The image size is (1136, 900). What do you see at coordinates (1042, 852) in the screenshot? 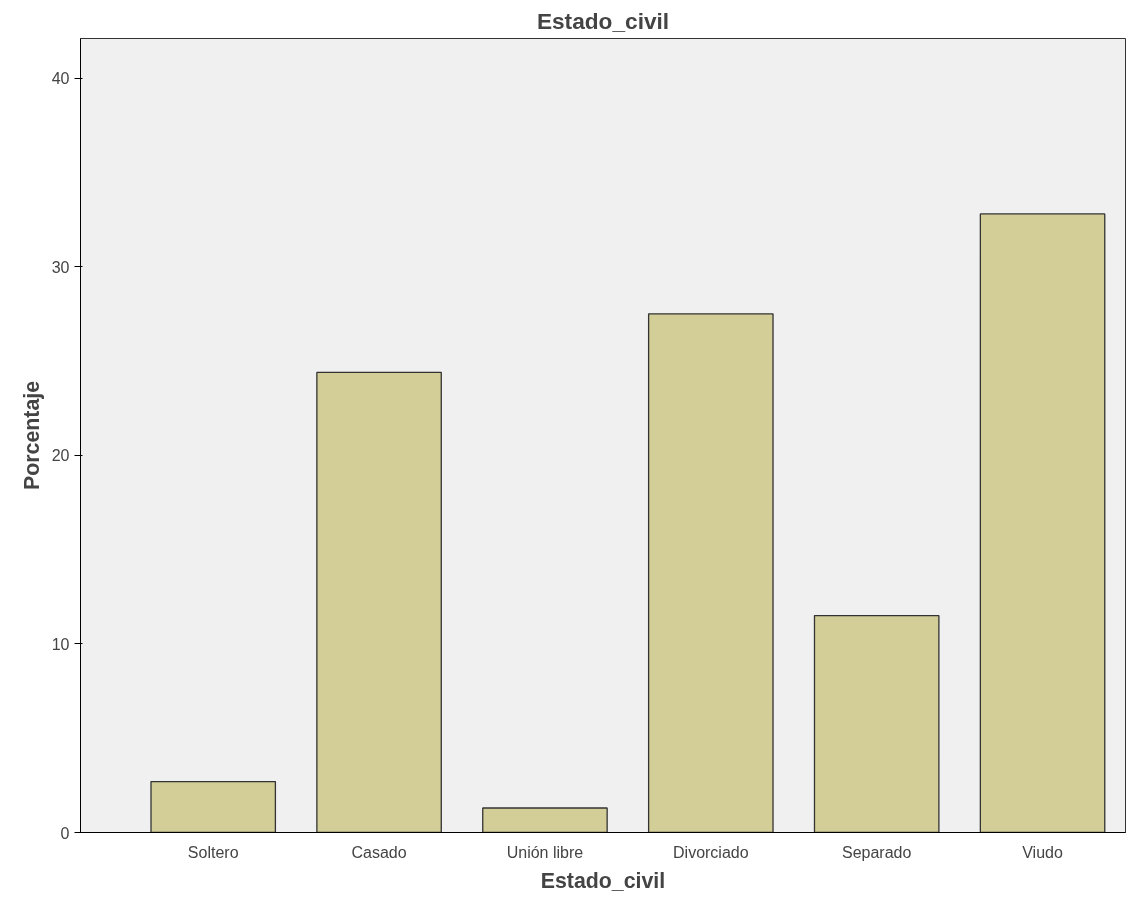
I see `x-tick-label: Viudo` at bounding box center [1042, 852].